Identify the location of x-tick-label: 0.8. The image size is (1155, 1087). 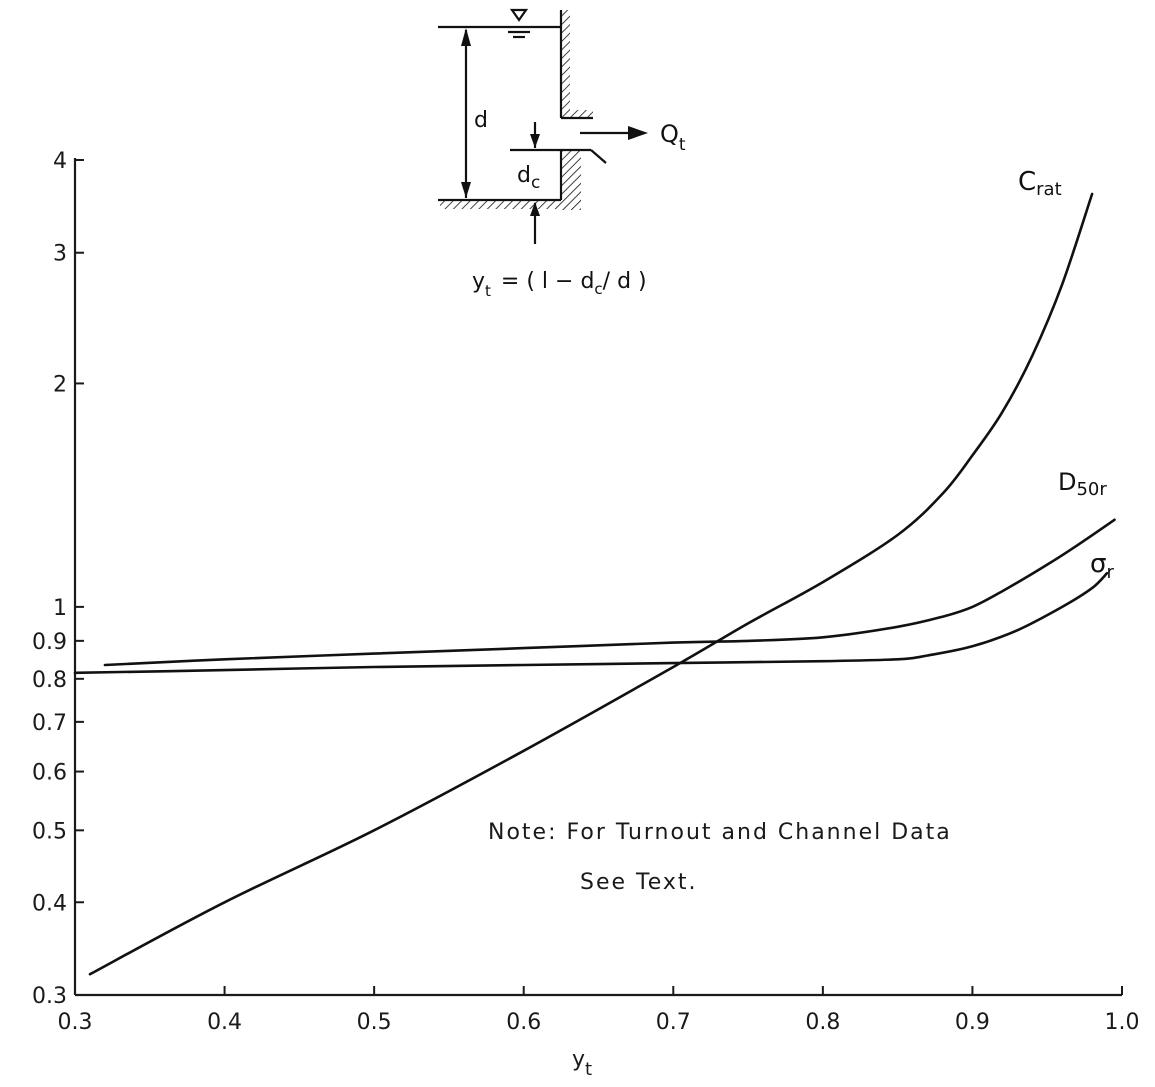
(822, 1022).